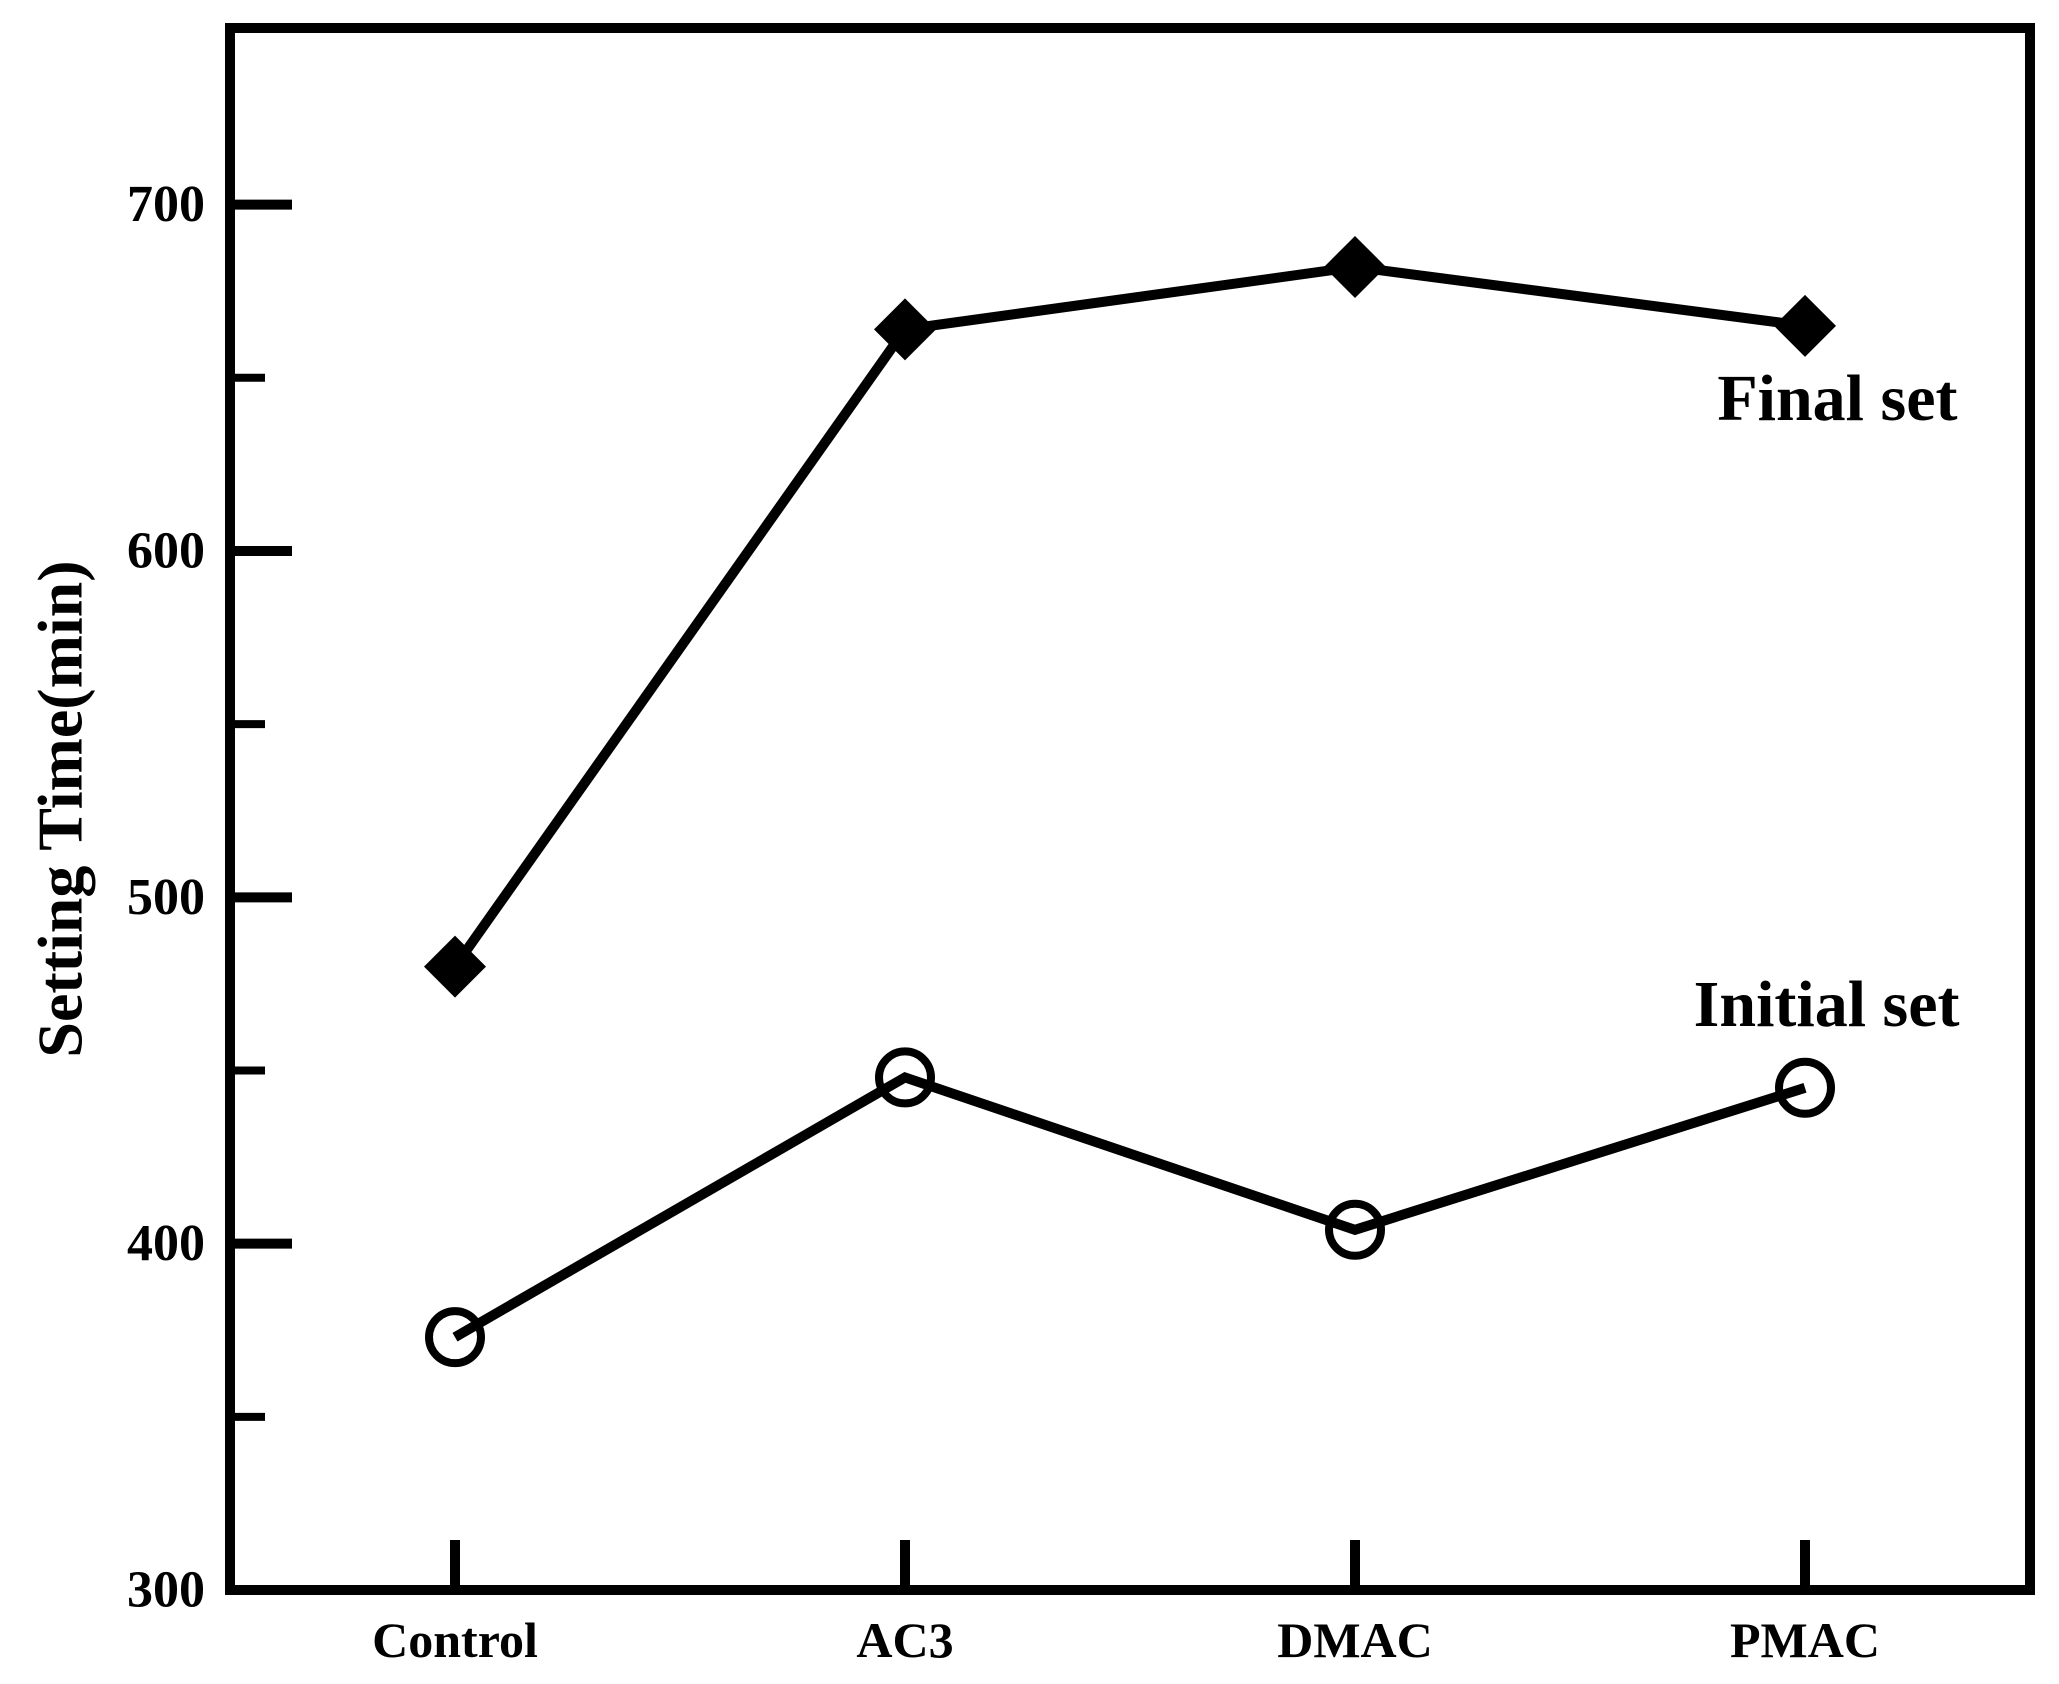  I want to click on y-tick-label: 400, so click(166, 1243).